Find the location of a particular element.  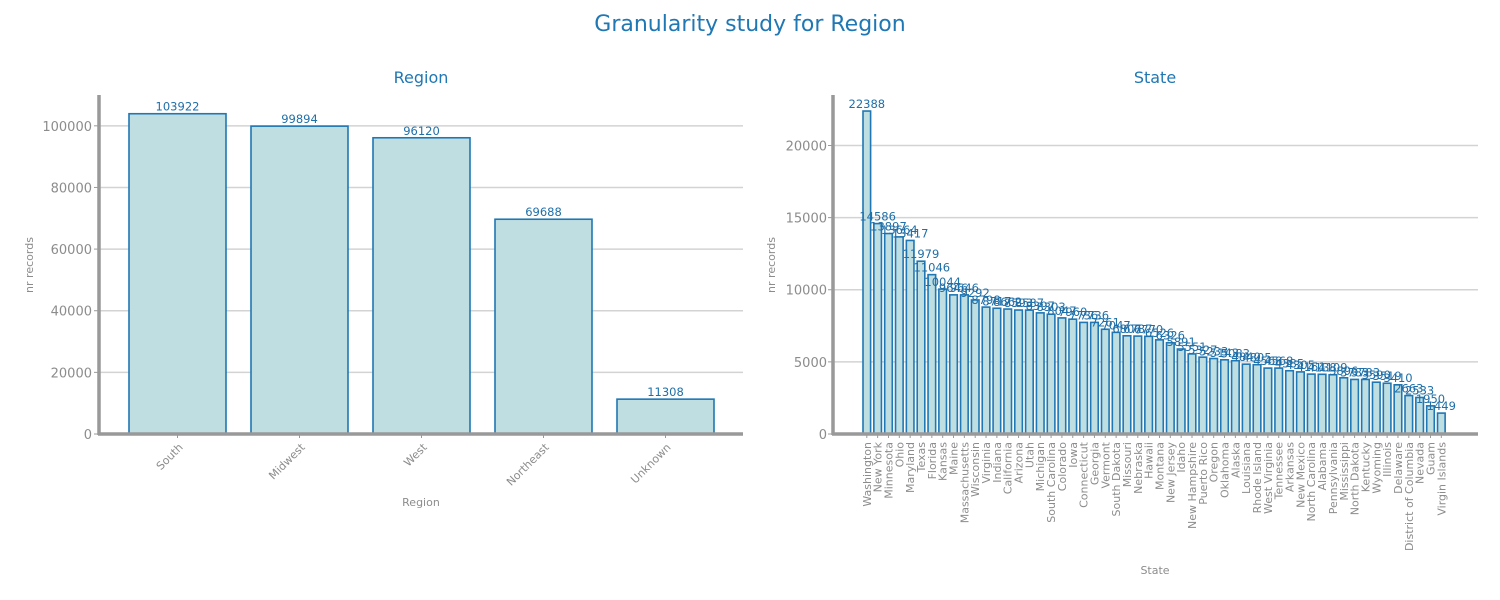

state-data-label-south-dakota: 7047 is located at coordinates (1115, 325).